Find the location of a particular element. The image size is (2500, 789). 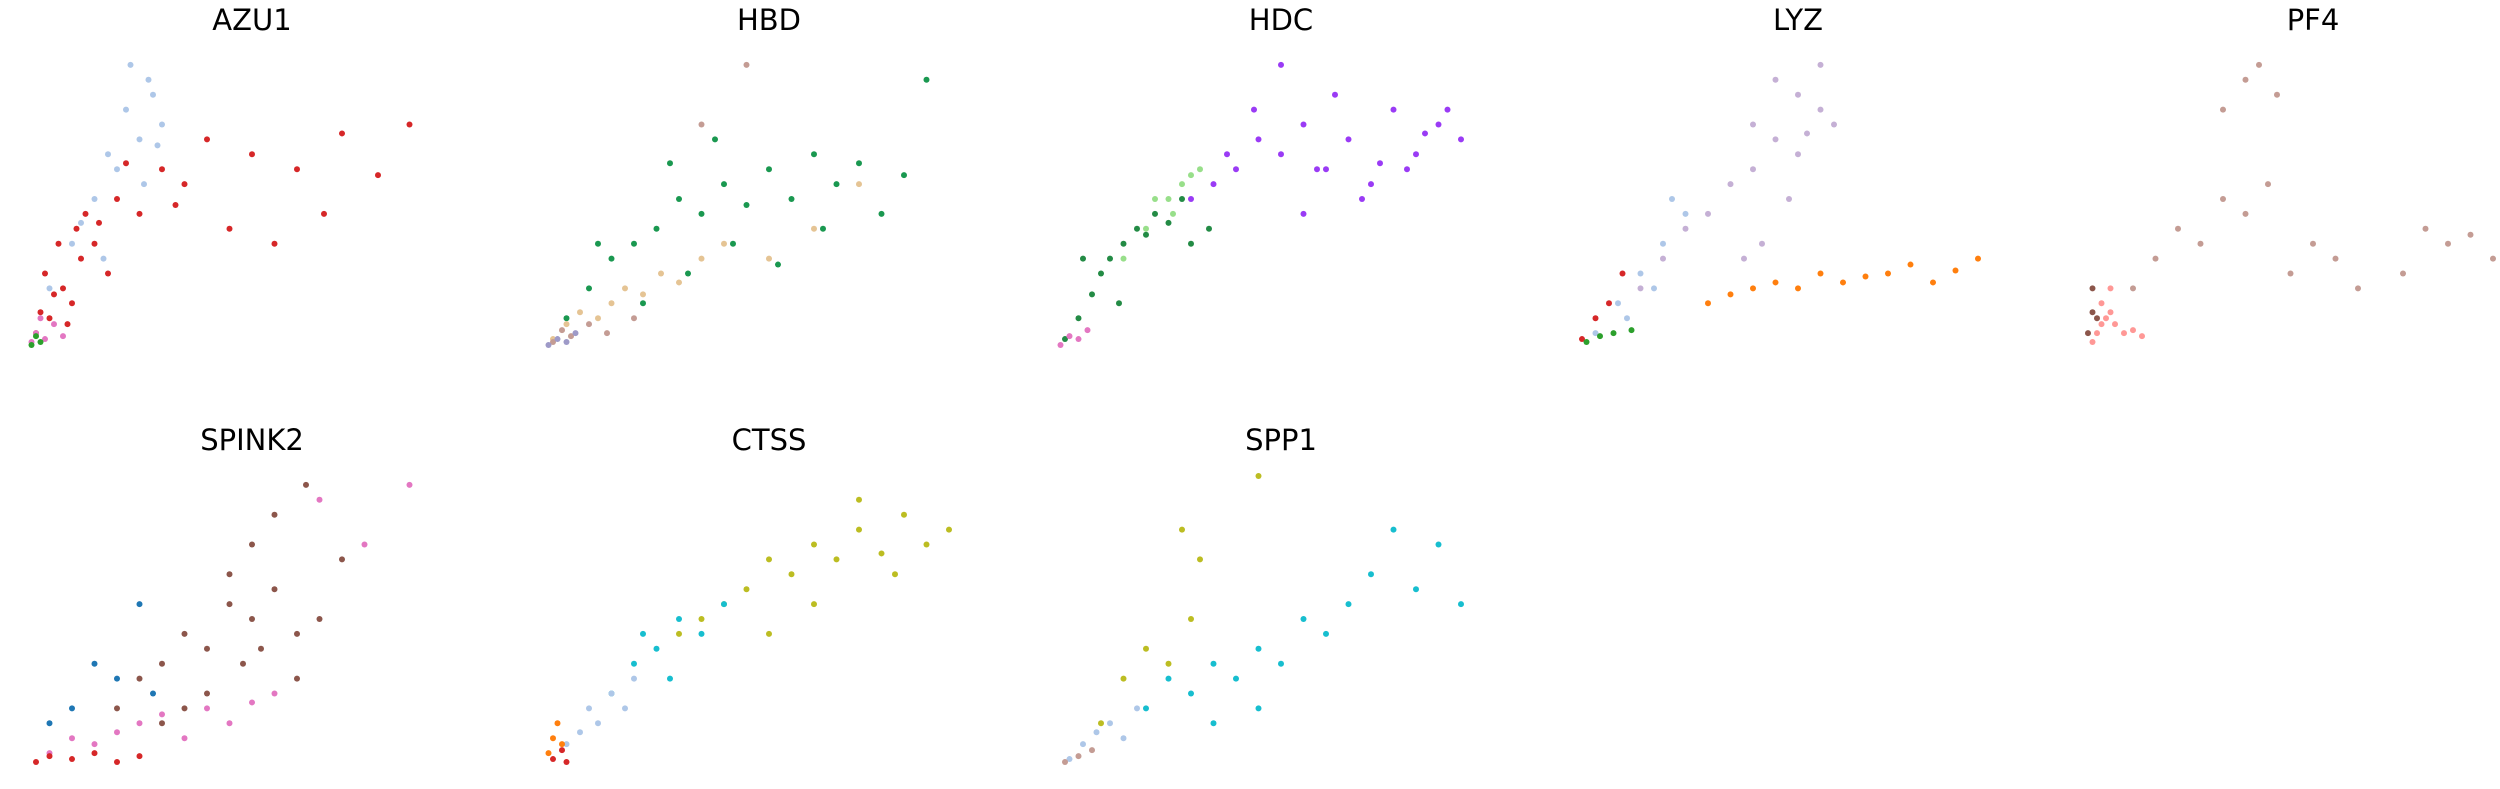

panel: LYZ is located at coordinates (1780, 174).